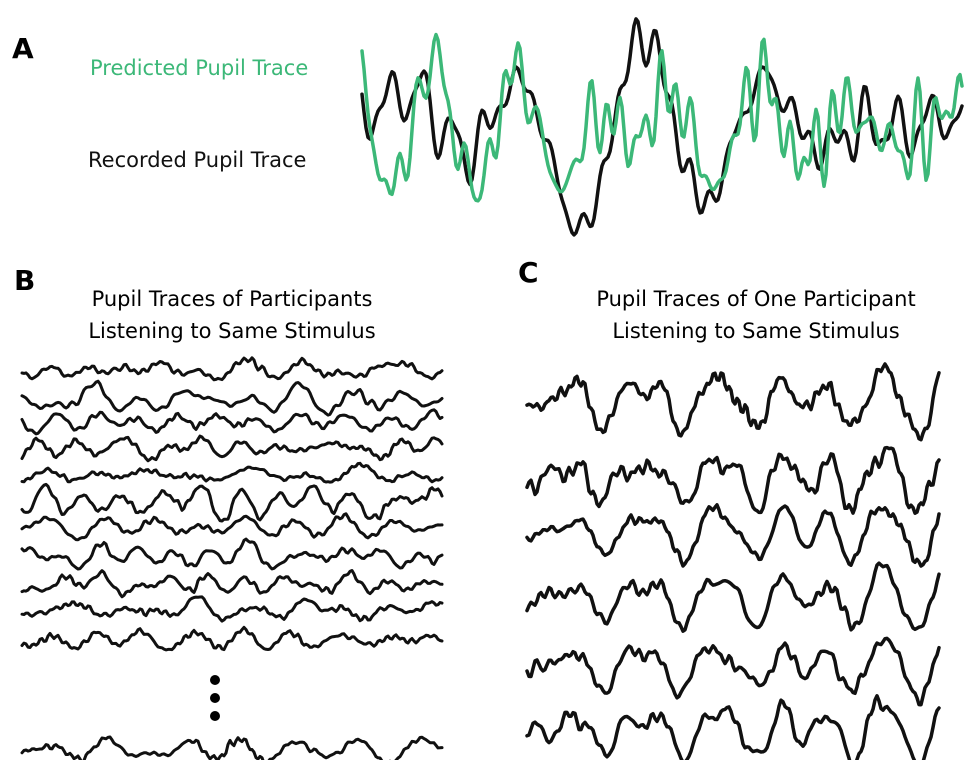 Image resolution: width=965 pixels, height=760 pixels. I want to click on panel-title: Pupil Traces of One Participant, so click(755, 299).